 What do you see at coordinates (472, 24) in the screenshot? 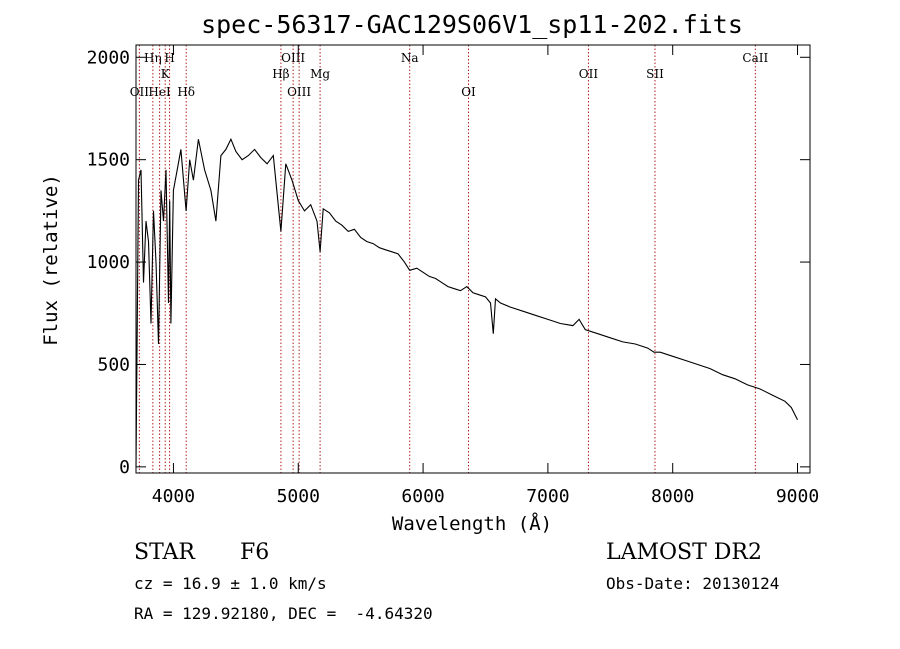
I see `chart-title: spec-56317-GAC129S06V1_sp11-202.fits` at bounding box center [472, 24].